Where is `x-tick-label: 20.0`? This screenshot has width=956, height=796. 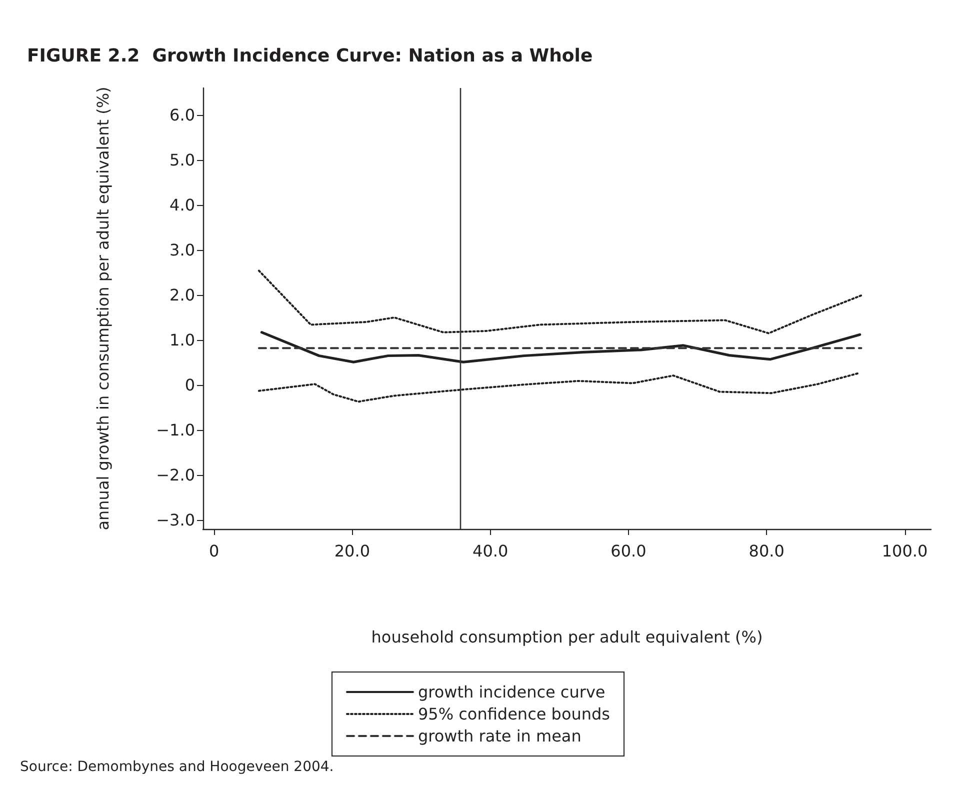
x-tick-label: 20.0 is located at coordinates (352, 551).